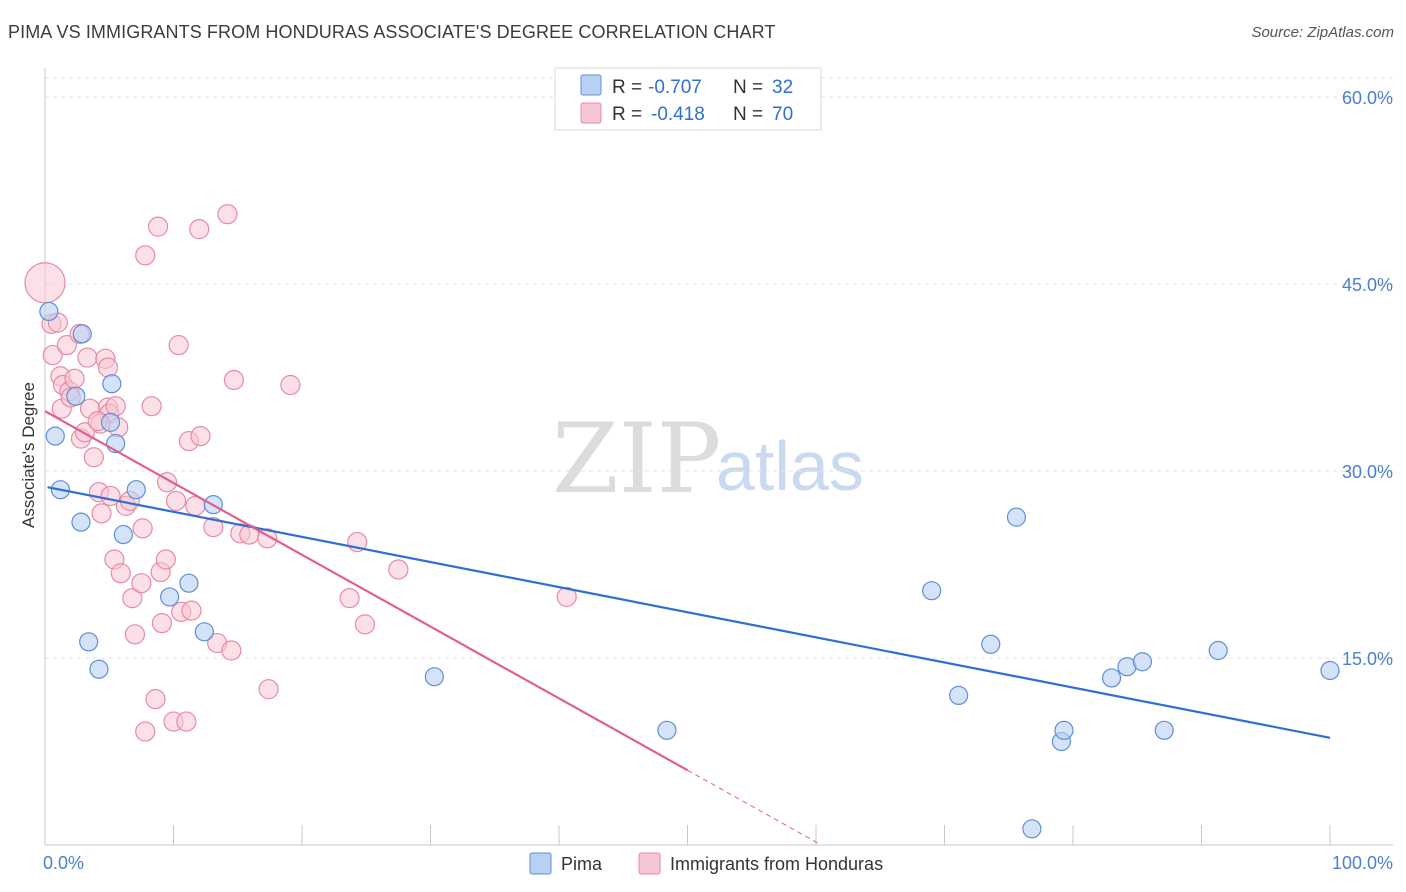 This screenshot has width=1406, height=892. Describe the element at coordinates (688, 99) in the screenshot. I see `stats-legend: R = -0.707 N = 32 R = -0.418 N = 70` at that location.